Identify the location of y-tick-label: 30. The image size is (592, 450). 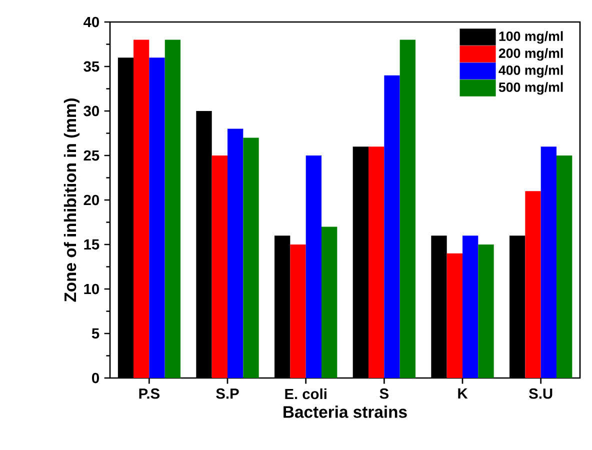
(91, 111).